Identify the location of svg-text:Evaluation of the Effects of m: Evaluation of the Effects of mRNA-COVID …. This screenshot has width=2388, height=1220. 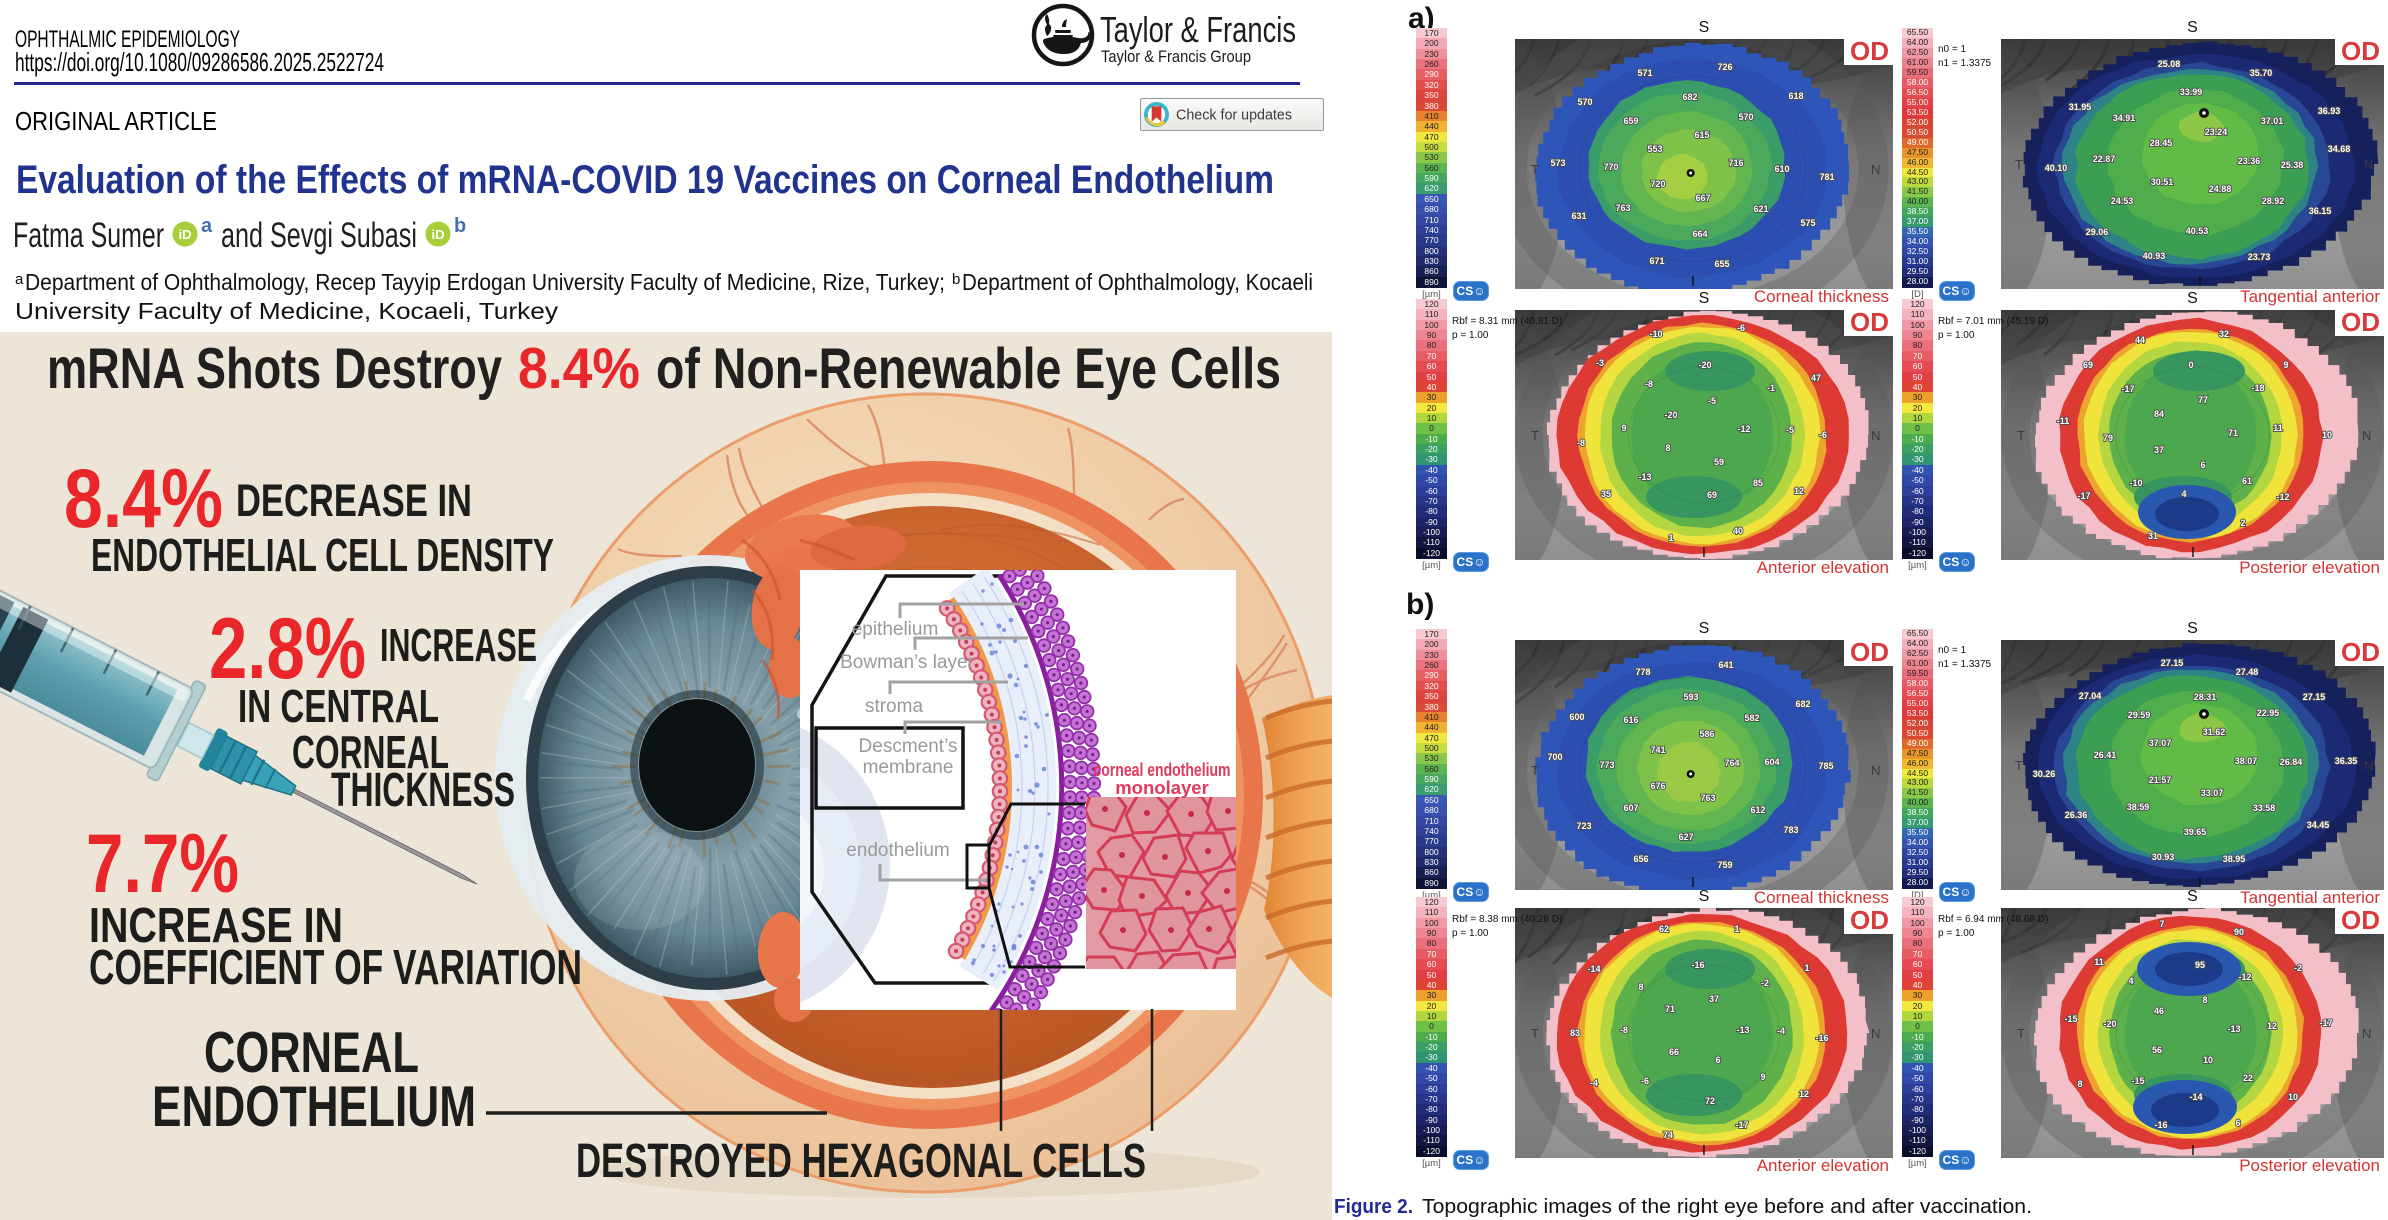
(645, 180).